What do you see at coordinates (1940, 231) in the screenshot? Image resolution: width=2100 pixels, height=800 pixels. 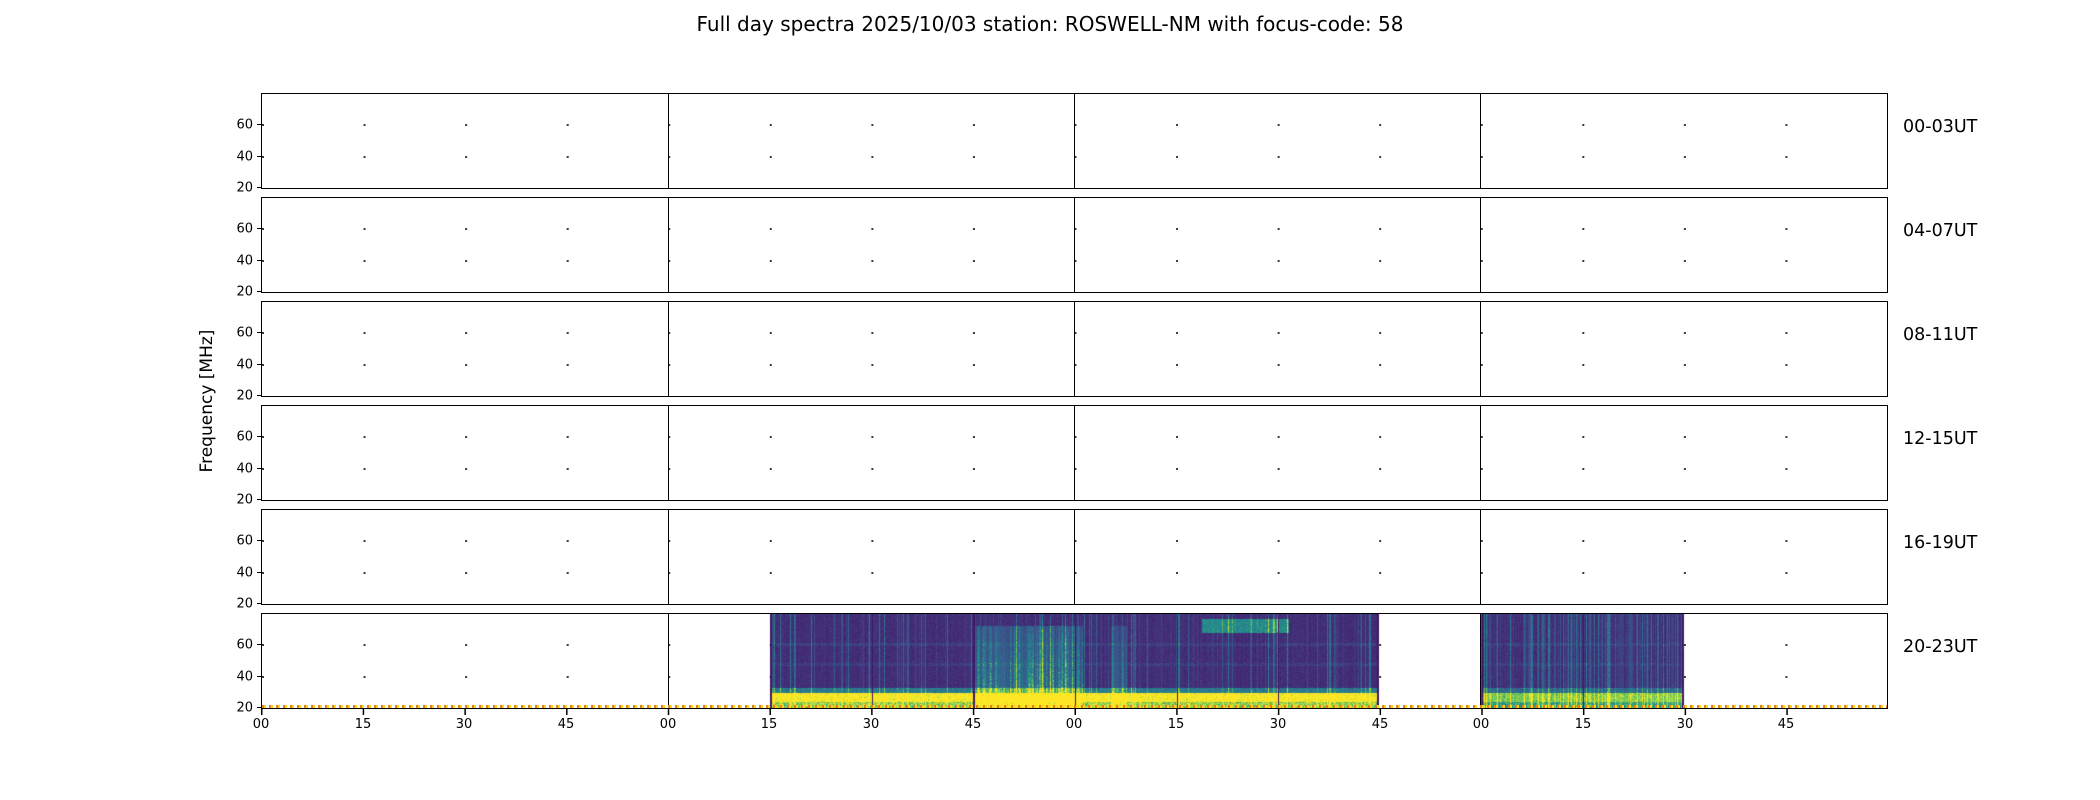 I see `row-label-04-07ut: 04-07UT` at bounding box center [1940, 231].